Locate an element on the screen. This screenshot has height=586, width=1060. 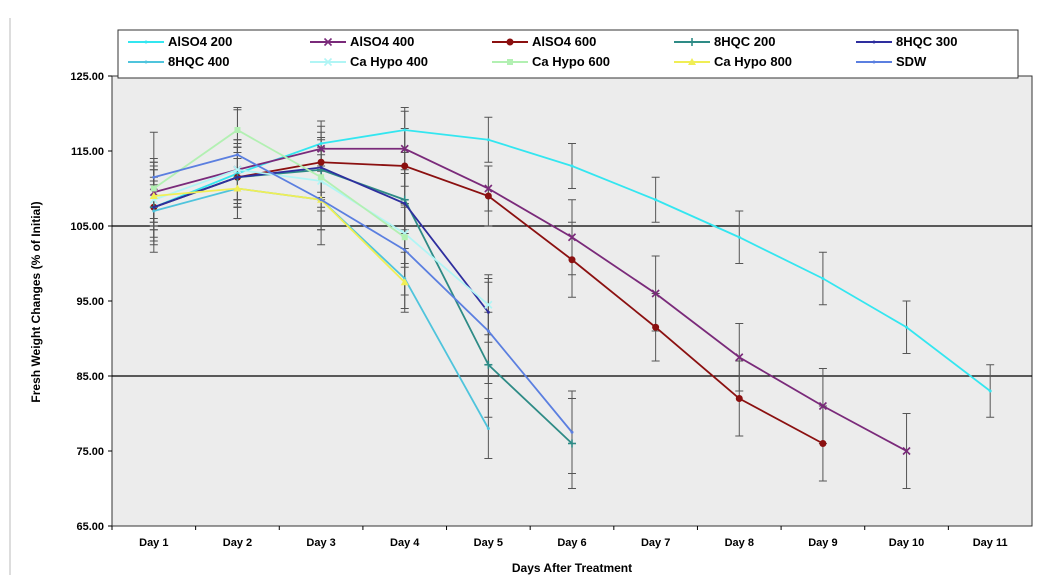
legend-label: 8HQC 400 is located at coordinates (198, 61).